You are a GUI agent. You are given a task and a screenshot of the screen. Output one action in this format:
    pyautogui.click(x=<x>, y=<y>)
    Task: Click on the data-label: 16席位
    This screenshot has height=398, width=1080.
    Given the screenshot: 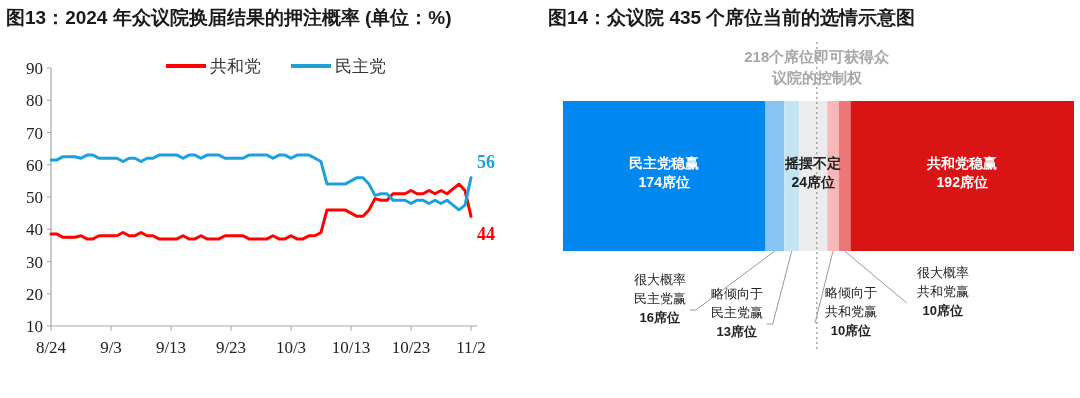 What is the action you would take?
    pyautogui.click(x=660, y=317)
    